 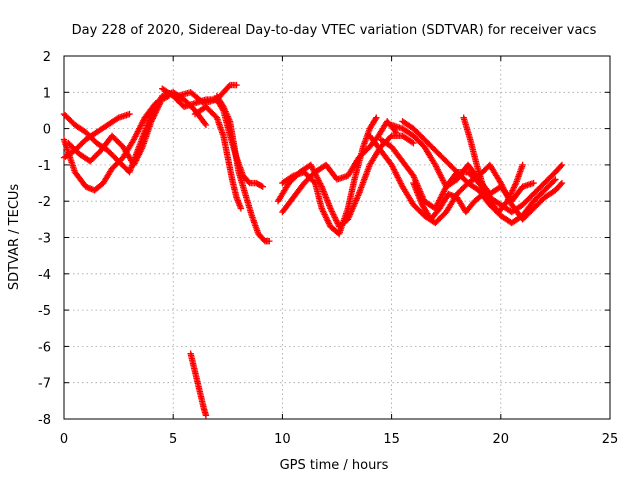 I want to click on x-tick-label: 0, so click(x=64, y=439).